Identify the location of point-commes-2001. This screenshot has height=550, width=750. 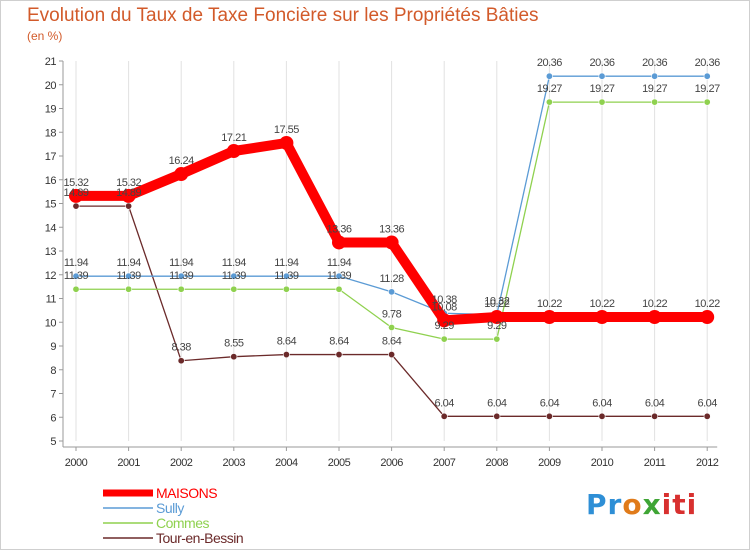
(129, 289).